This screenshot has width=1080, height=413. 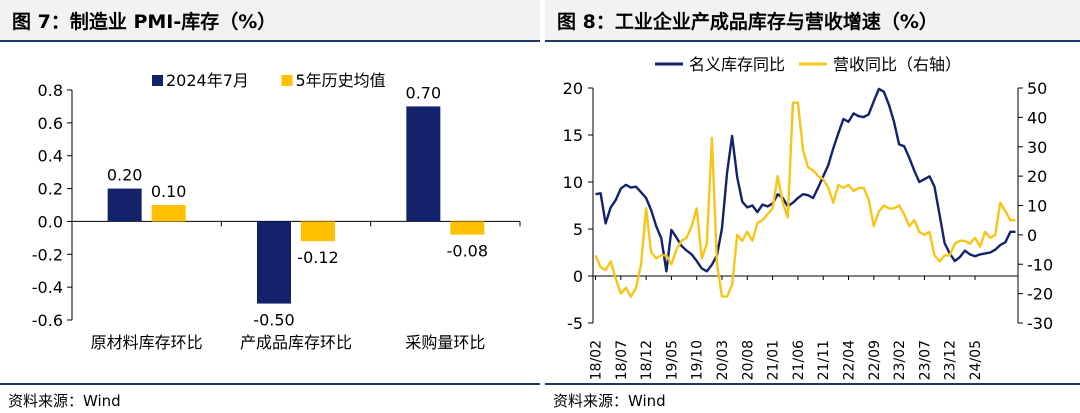 What do you see at coordinates (341, 80) in the screenshot?
I see `legend-label: 5年历史均值` at bounding box center [341, 80].